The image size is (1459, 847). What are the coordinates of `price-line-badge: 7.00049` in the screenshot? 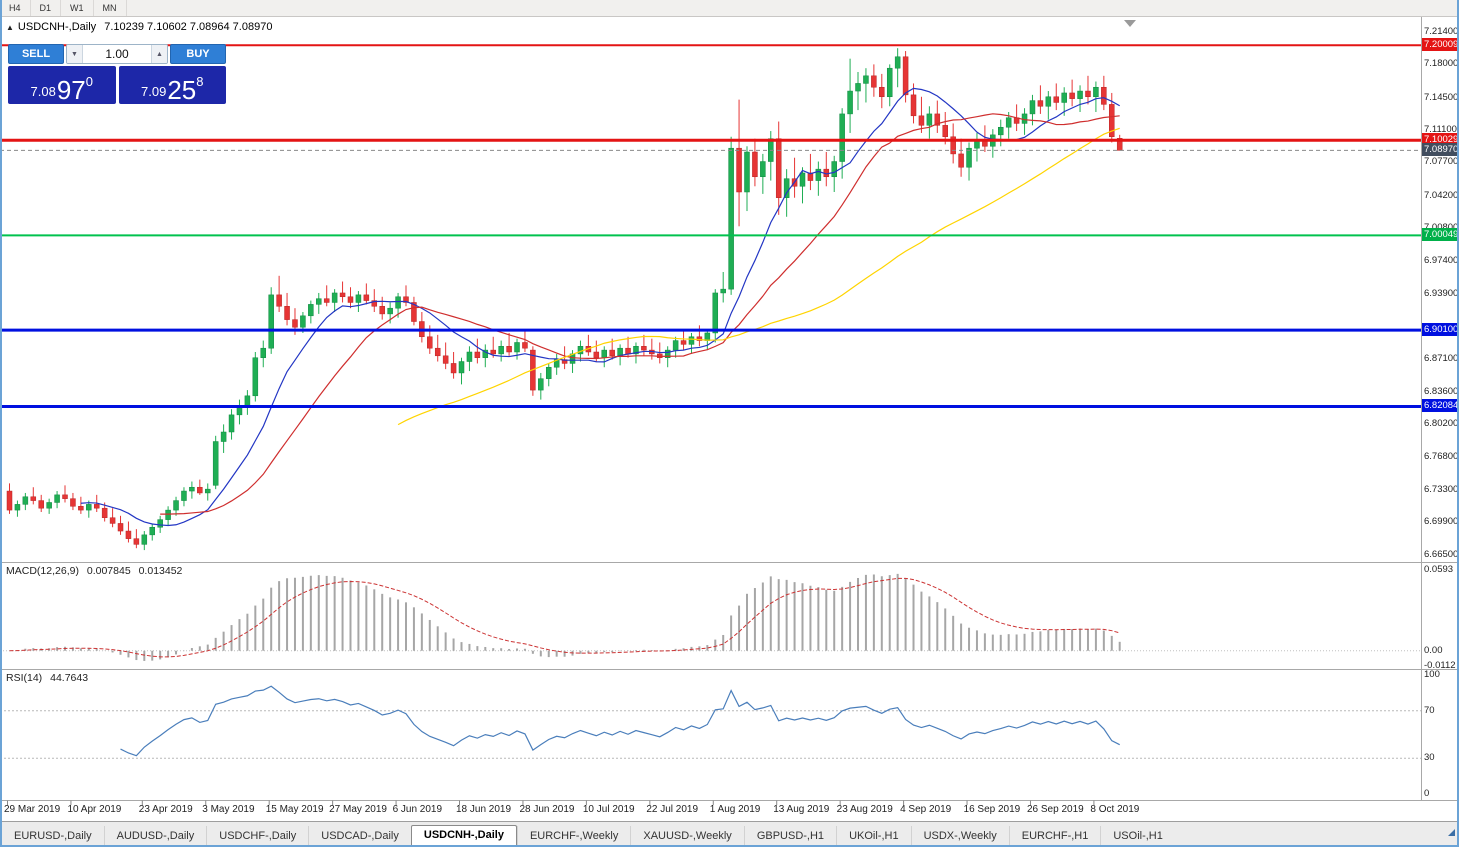 It's located at (1440, 235).